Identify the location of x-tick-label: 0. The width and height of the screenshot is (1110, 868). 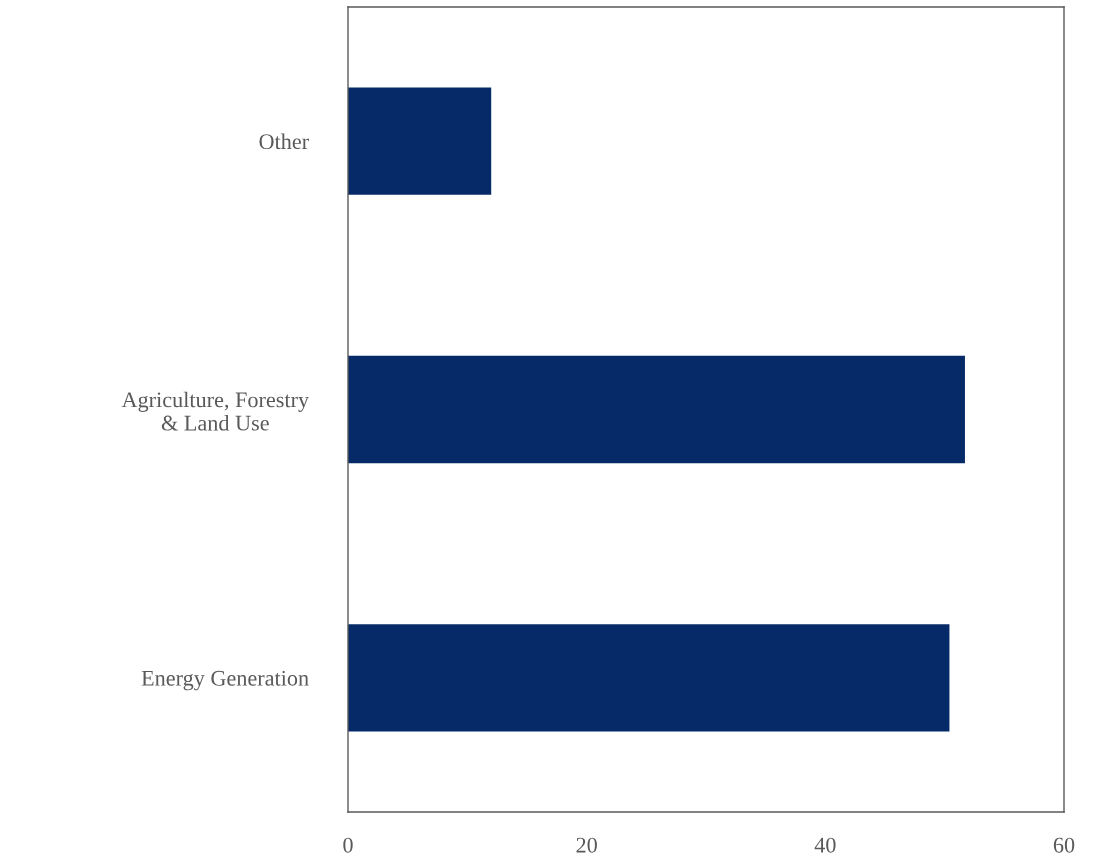
(348, 845).